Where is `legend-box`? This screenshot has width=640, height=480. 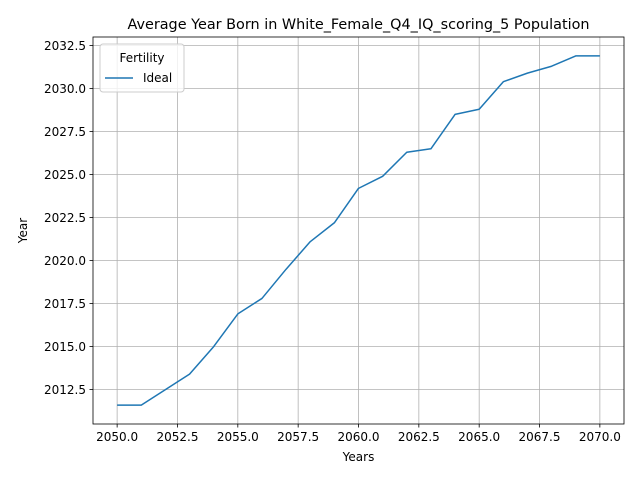
legend-box is located at coordinates (142, 68).